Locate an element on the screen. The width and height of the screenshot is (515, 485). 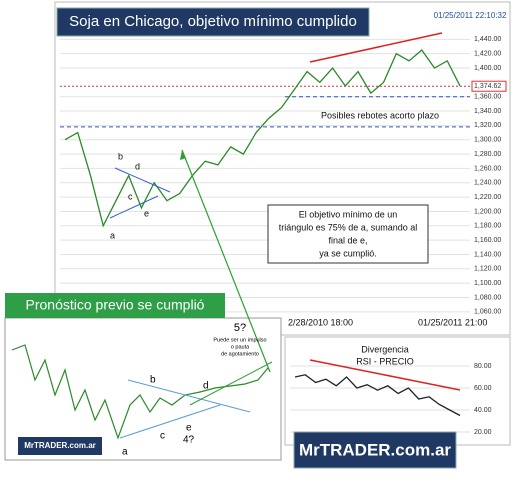
inset-title: Pronóstico previo se cumplió is located at coordinates (115, 305).